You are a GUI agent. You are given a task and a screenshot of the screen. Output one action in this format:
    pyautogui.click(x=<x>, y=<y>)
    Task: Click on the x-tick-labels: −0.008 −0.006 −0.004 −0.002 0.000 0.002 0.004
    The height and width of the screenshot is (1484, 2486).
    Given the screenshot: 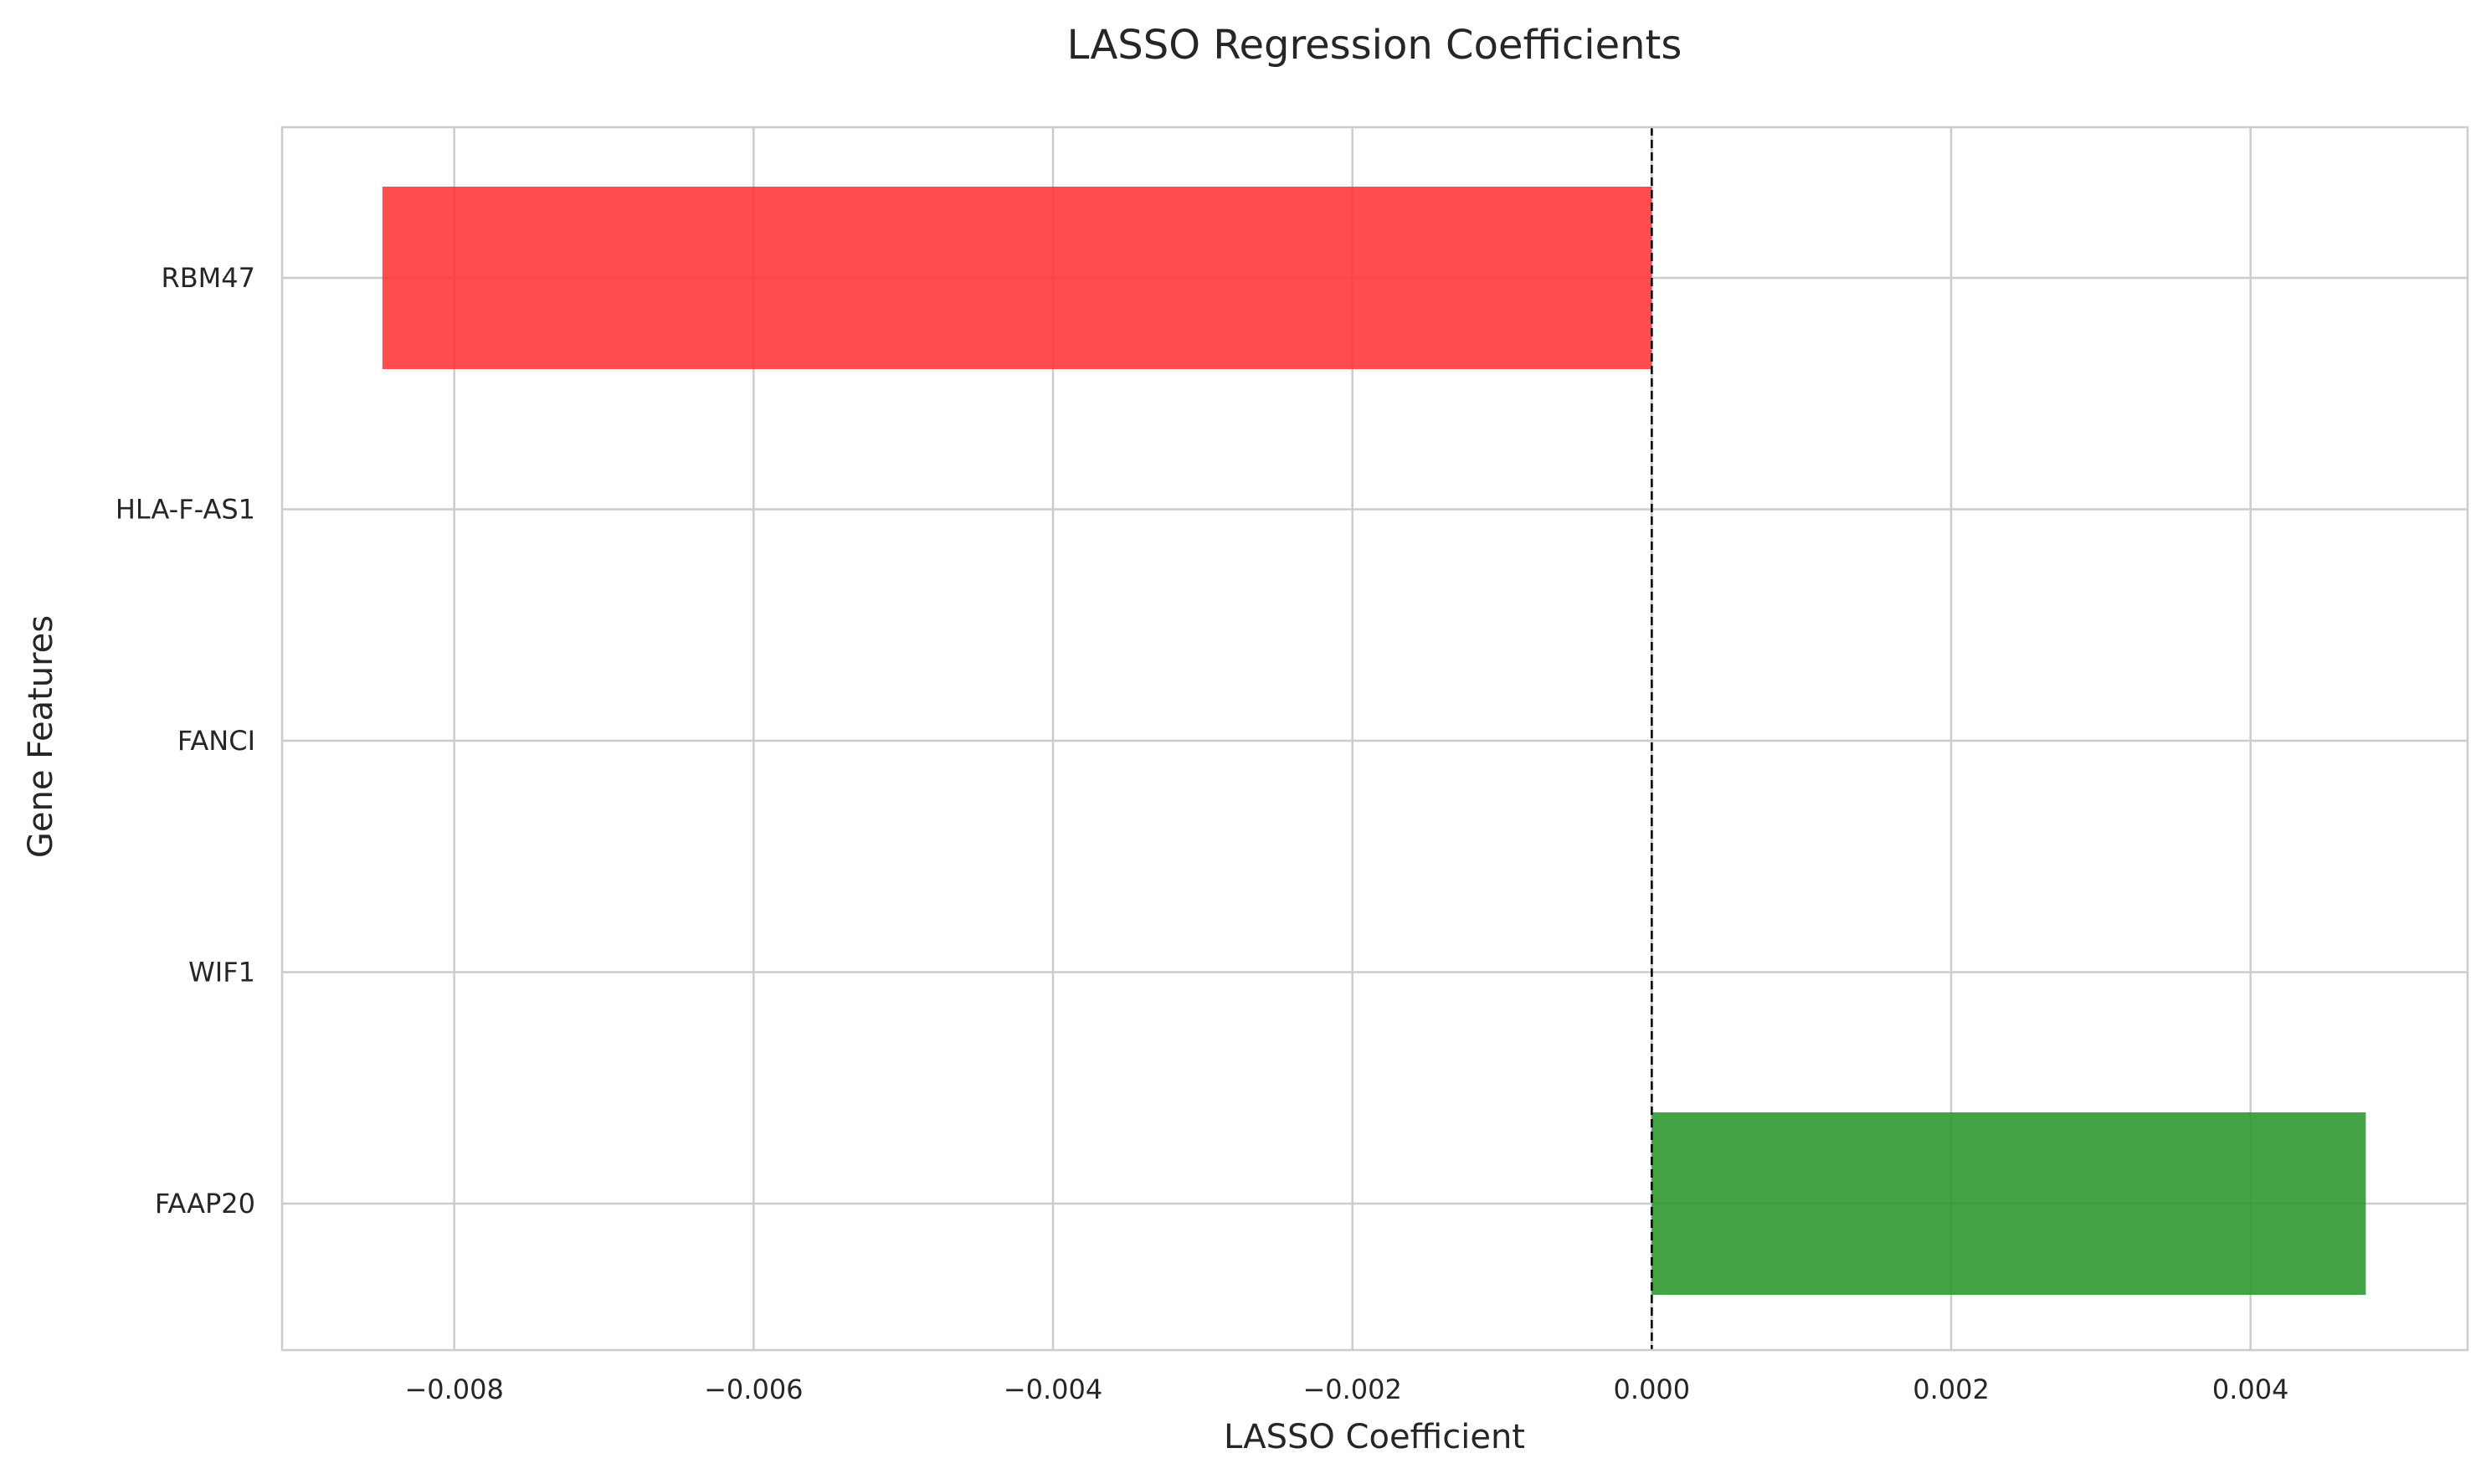 What is the action you would take?
    pyautogui.click(x=1346, y=1389)
    